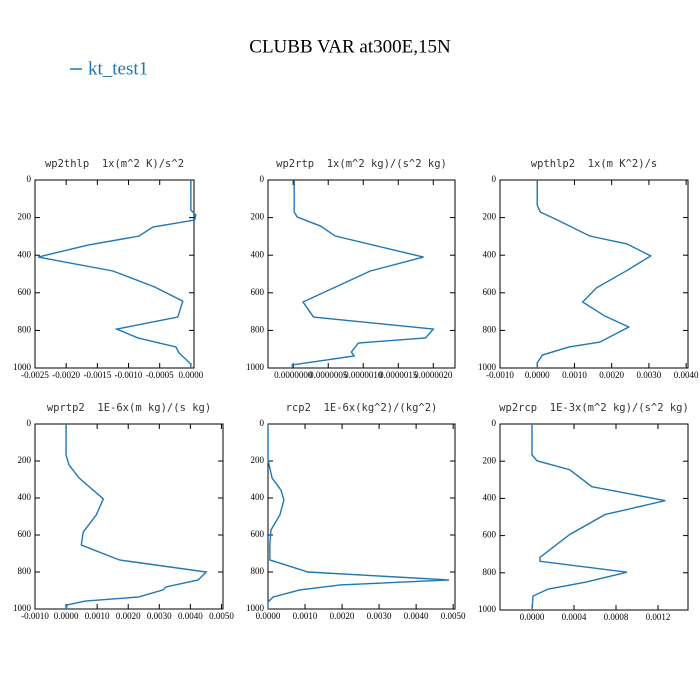  Describe the element at coordinates (114, 164) in the screenshot. I see `panel-title: wp2thlp 1x(m^2 K)/s^2` at that location.